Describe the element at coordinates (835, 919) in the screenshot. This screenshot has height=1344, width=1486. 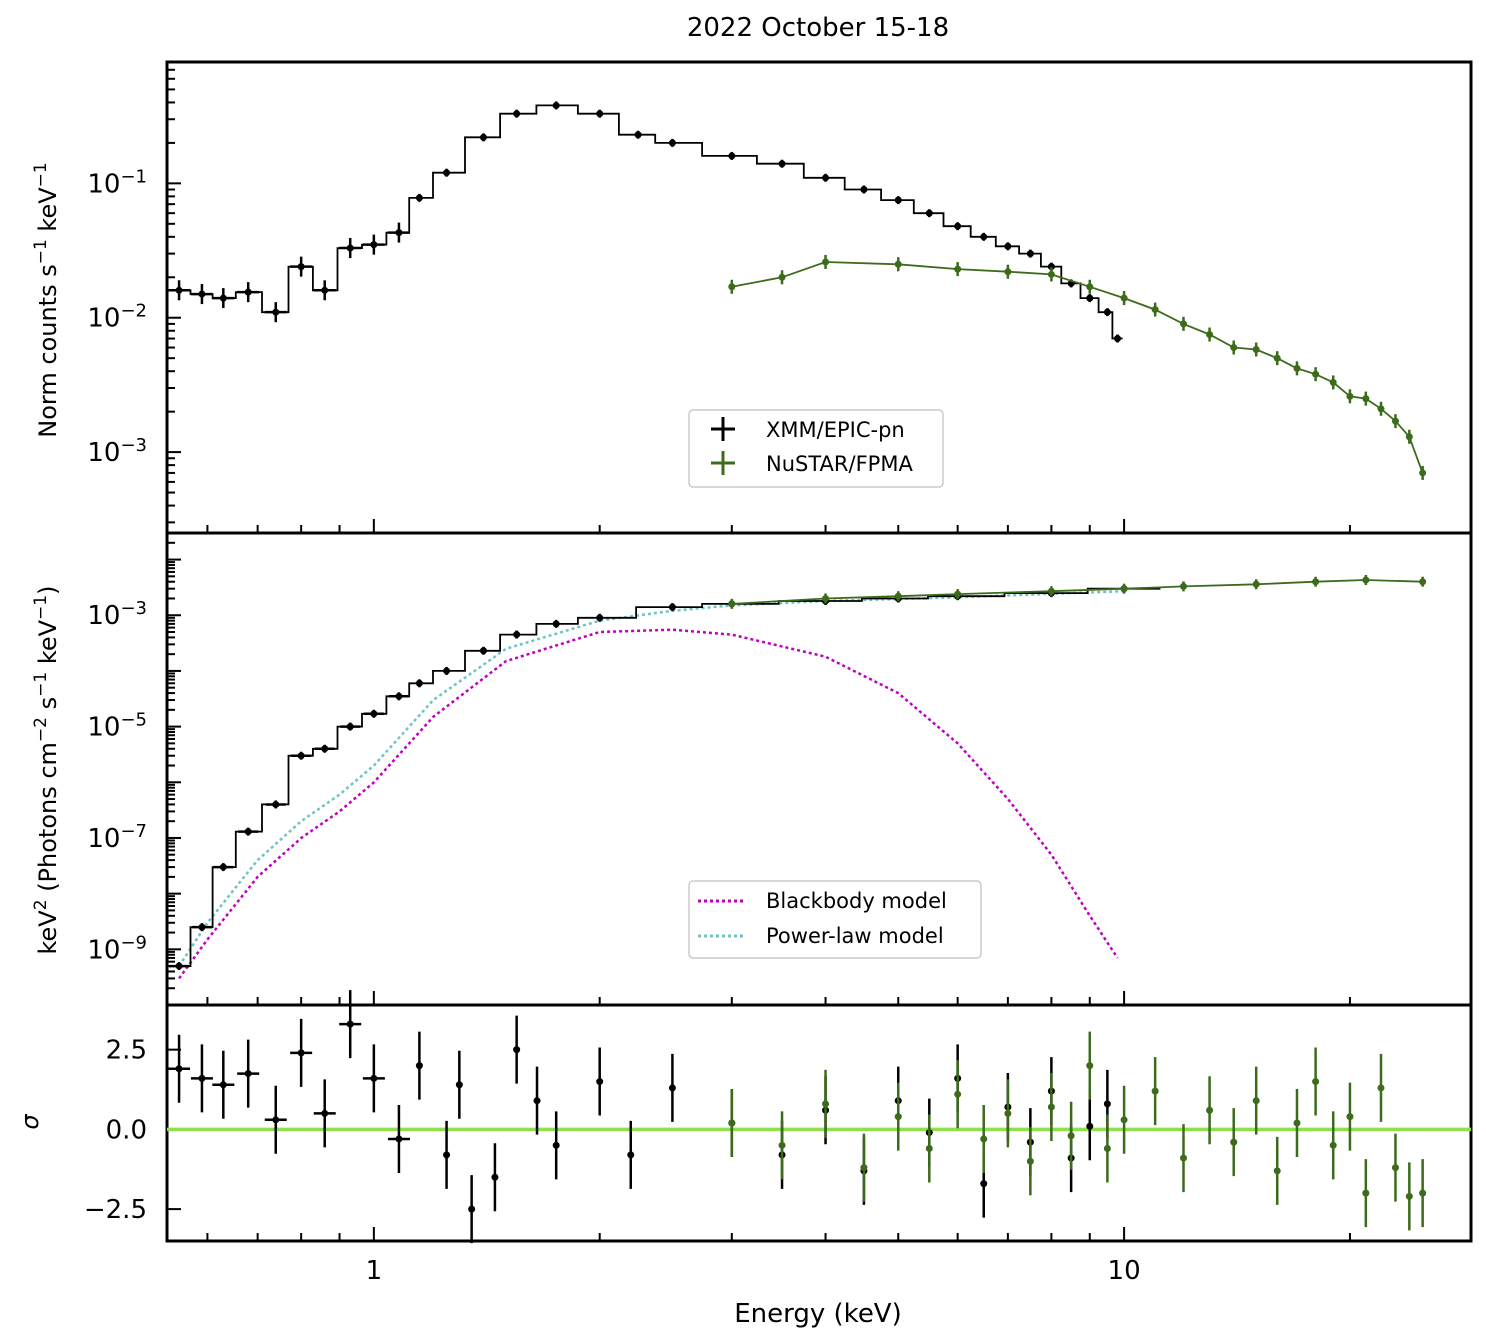
I see `legend-middle: Blackbody model Power-law model` at that location.